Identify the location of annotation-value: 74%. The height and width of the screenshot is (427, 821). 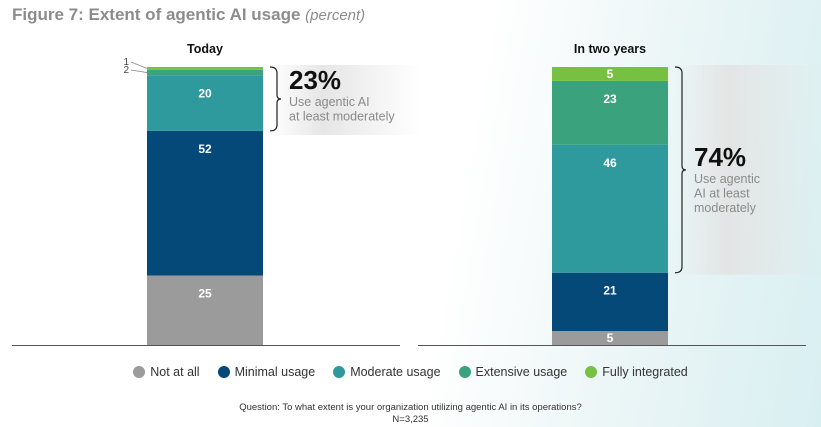
(720, 157).